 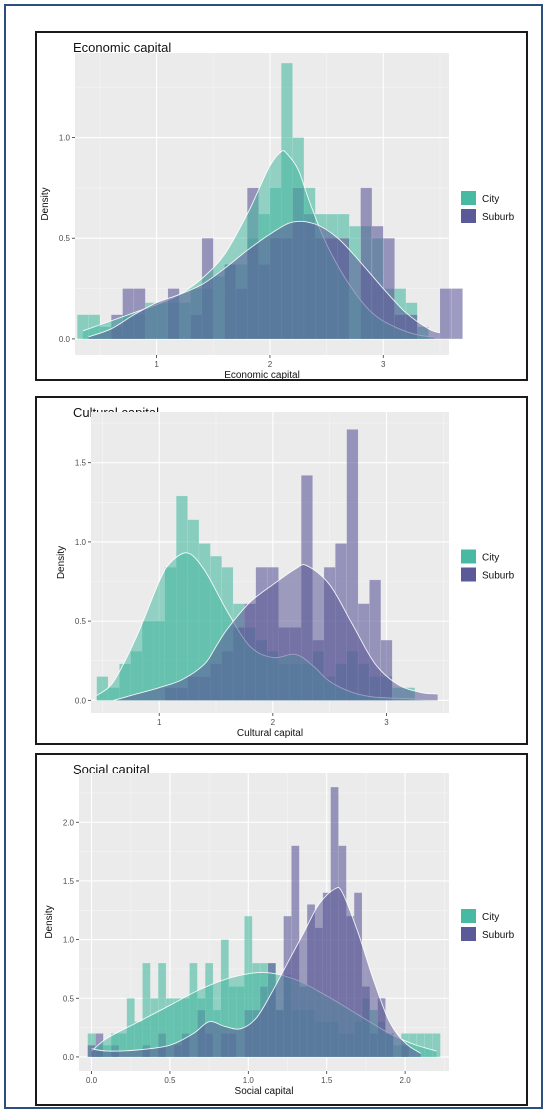 What do you see at coordinates (327, 1080) in the screenshot?
I see `x-tick-label: 1.5` at bounding box center [327, 1080].